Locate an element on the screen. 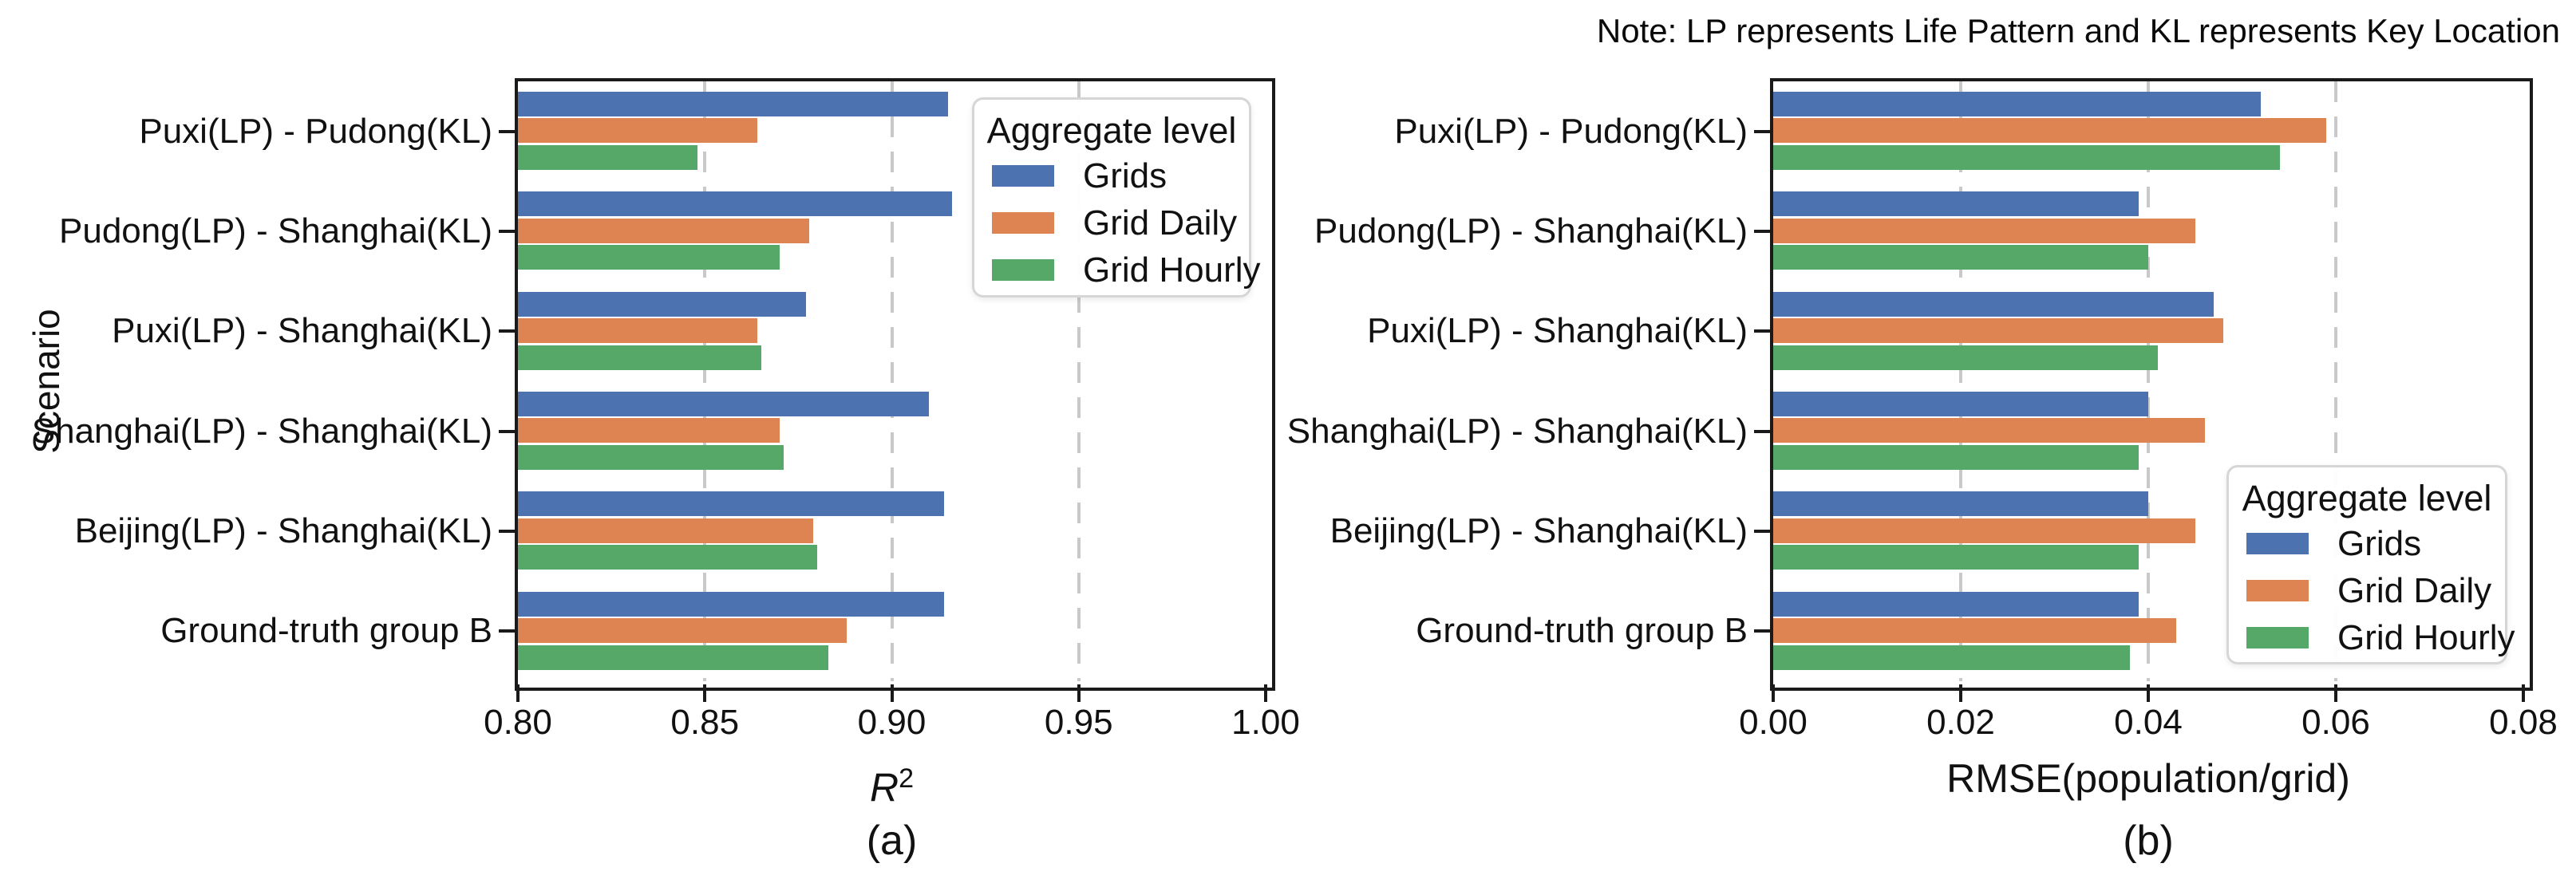 The height and width of the screenshot is (887, 2576). bar-a-s2-c1 is located at coordinates (649, 257).